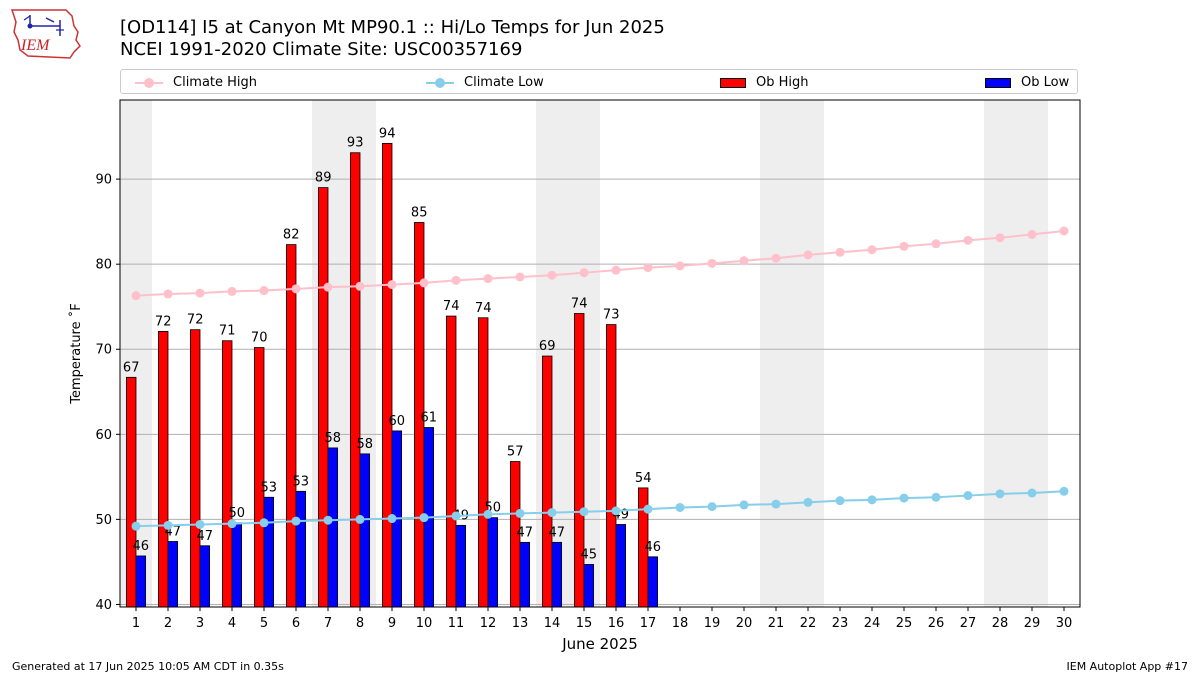 This screenshot has height=675, width=1200. What do you see at coordinates (840, 623) in the screenshot?
I see `x-tick-label: 23` at bounding box center [840, 623].